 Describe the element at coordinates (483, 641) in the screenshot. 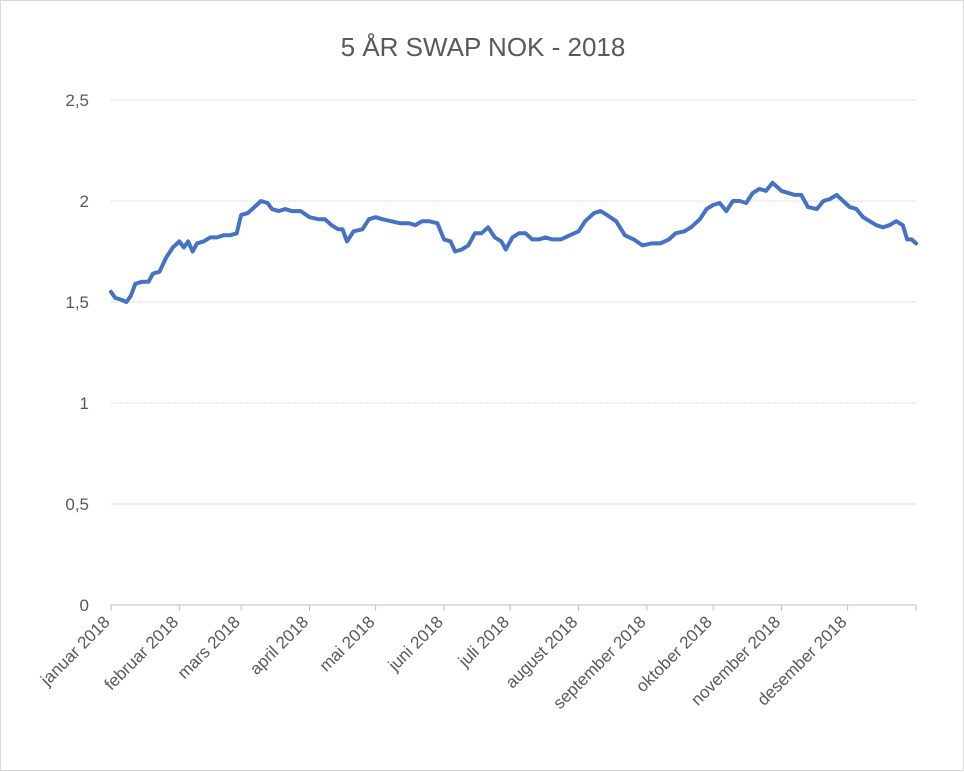

I see `x-tick-label: juli 2018` at that location.